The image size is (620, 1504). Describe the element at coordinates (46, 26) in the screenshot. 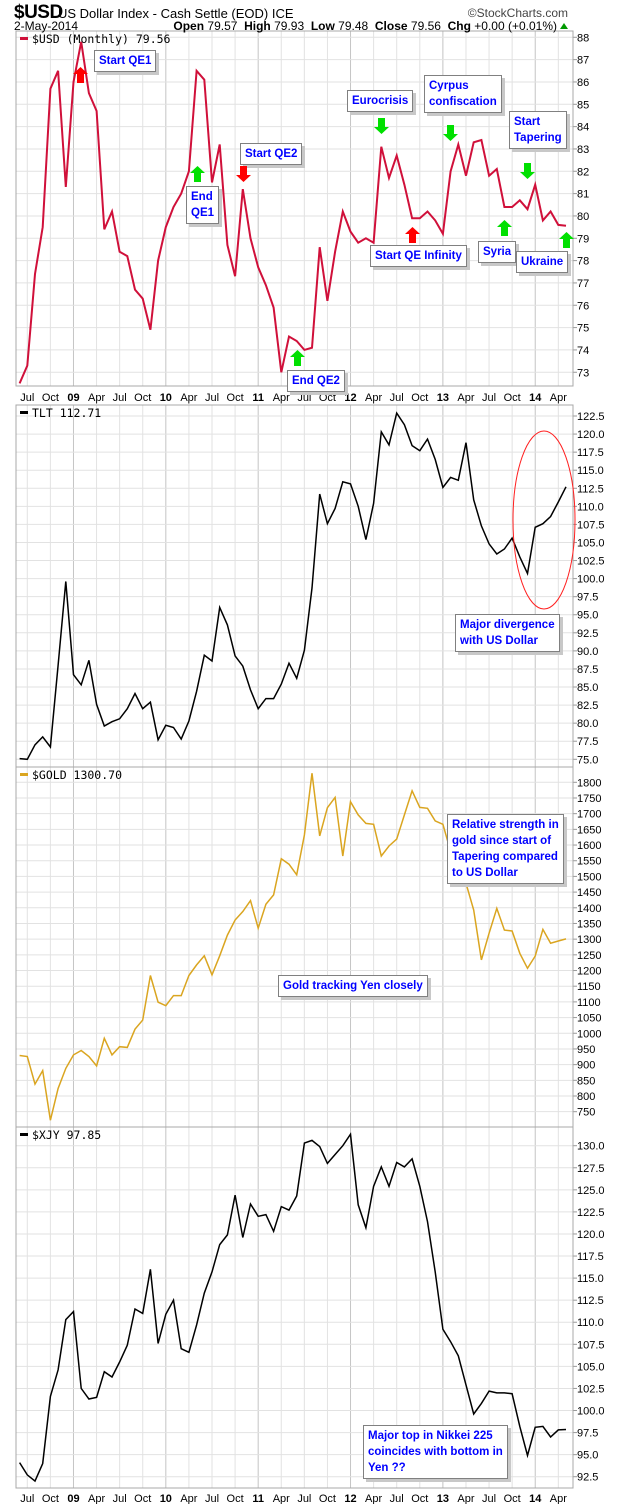

I see `chart-date: 2-May-2014` at that location.